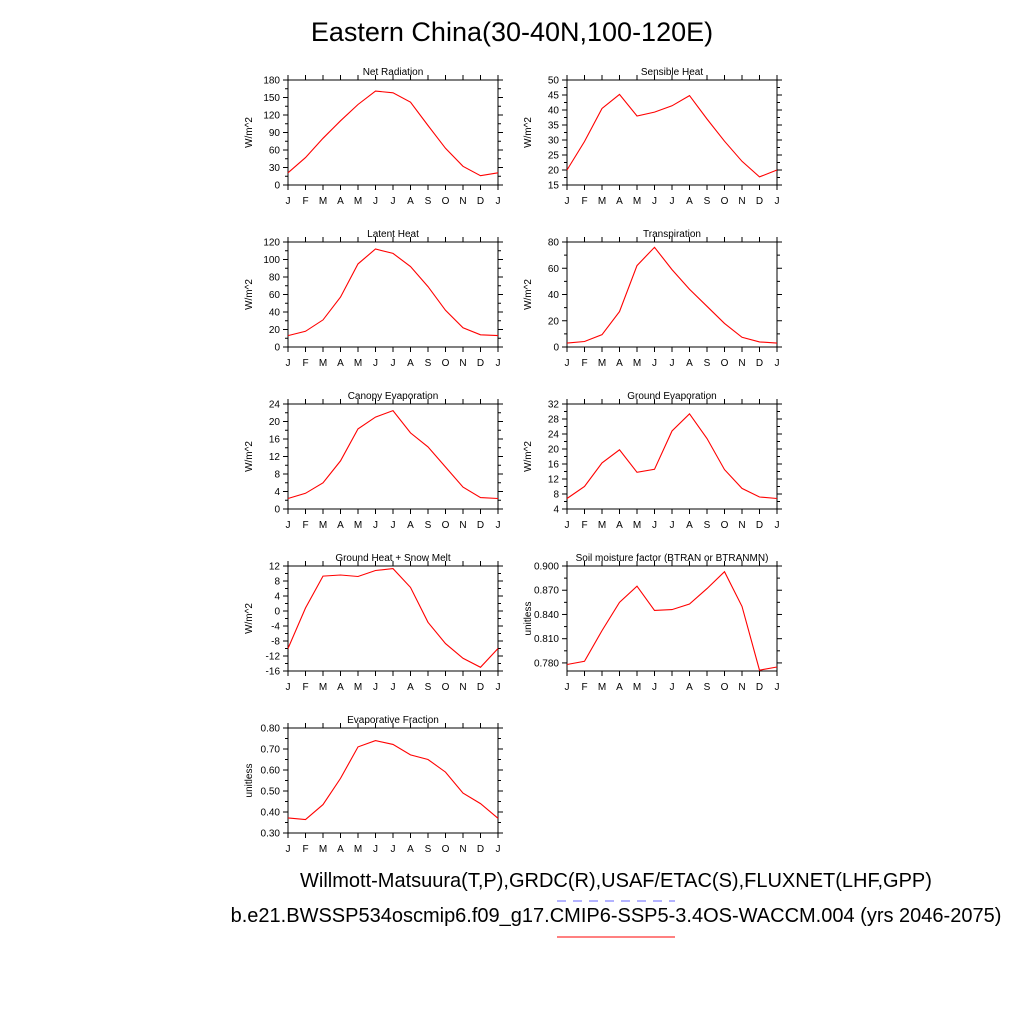  What do you see at coordinates (554, 465) in the screenshot?
I see `y-tick-label: 16` at bounding box center [554, 465].